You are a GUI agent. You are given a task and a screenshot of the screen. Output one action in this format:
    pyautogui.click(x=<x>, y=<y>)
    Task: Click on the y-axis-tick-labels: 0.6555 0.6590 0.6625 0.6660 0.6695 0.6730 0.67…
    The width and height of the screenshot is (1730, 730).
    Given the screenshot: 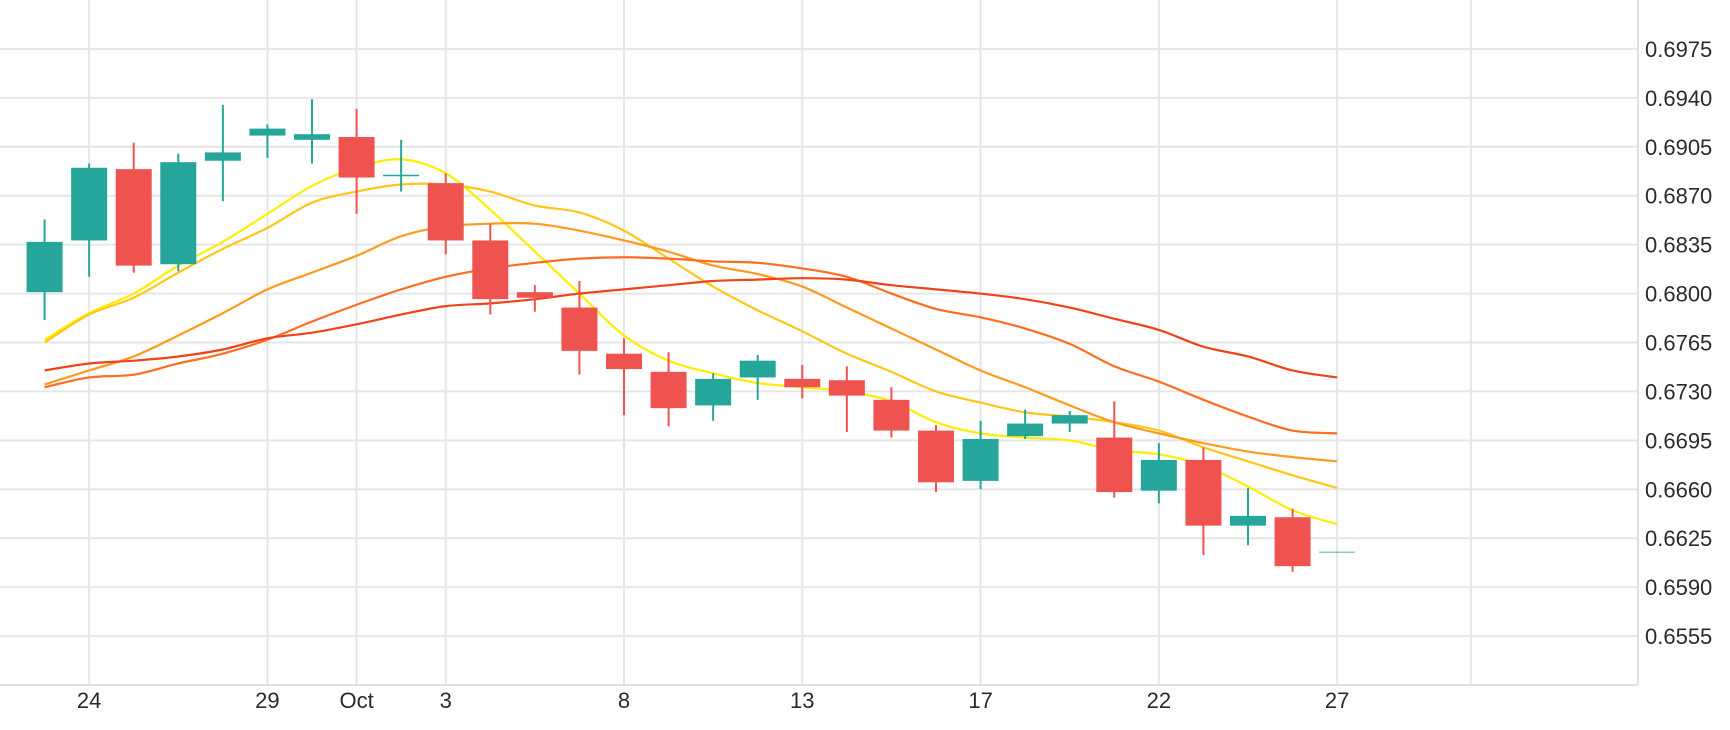 What is the action you would take?
    pyautogui.click(x=1678, y=343)
    